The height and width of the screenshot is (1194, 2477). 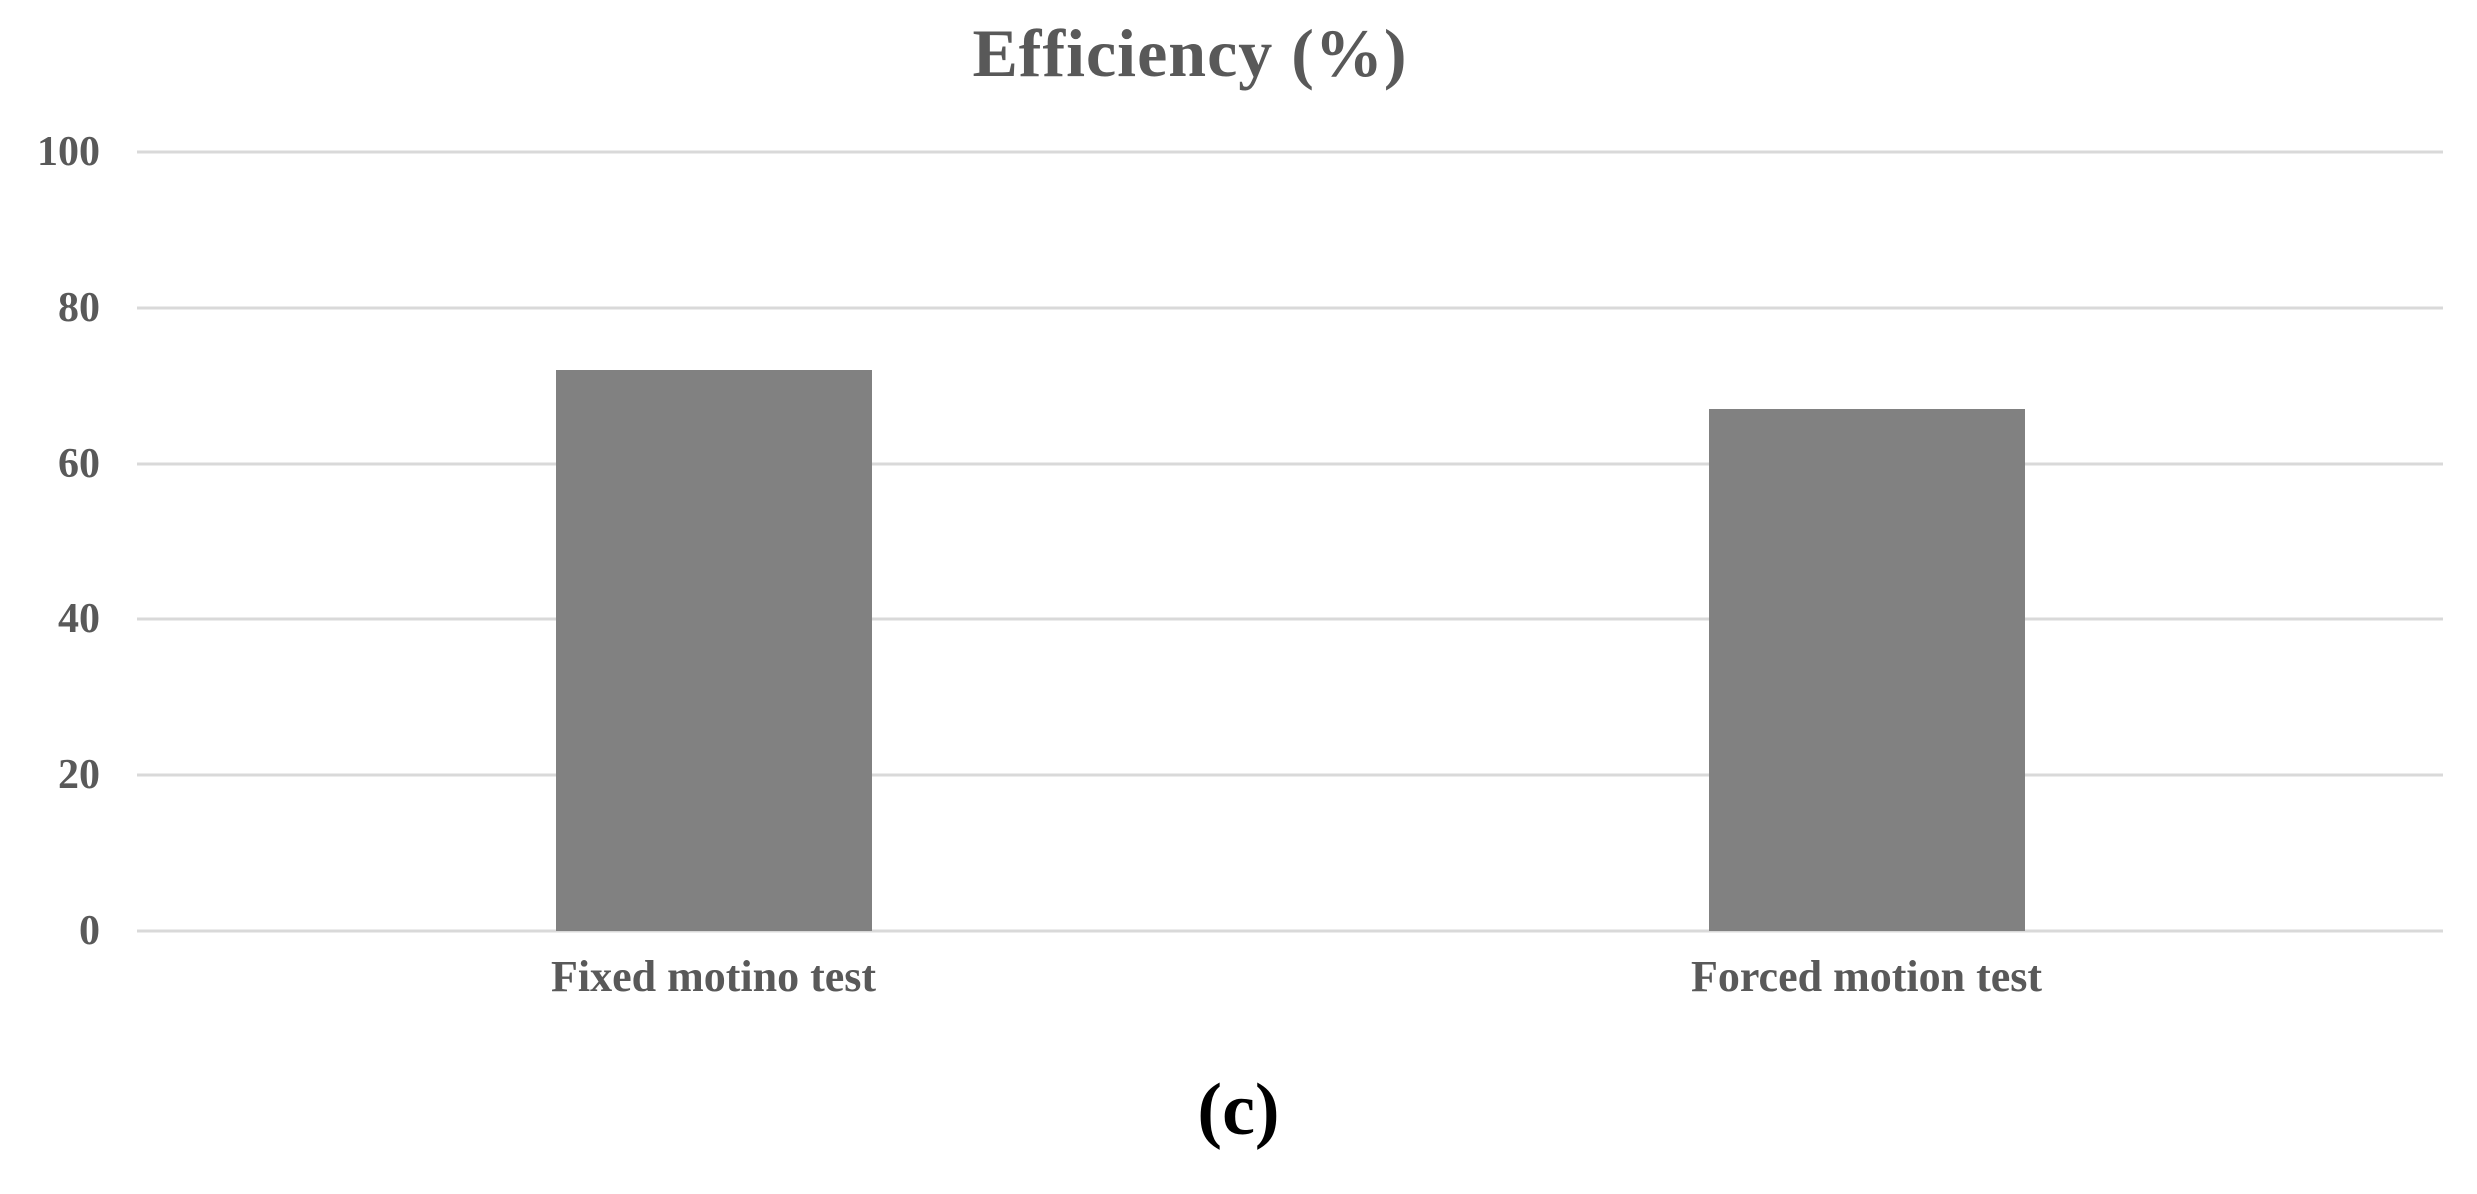 What do you see at coordinates (50, 541) in the screenshot?
I see `y-axis: 0 20 40 60 80 100` at bounding box center [50, 541].